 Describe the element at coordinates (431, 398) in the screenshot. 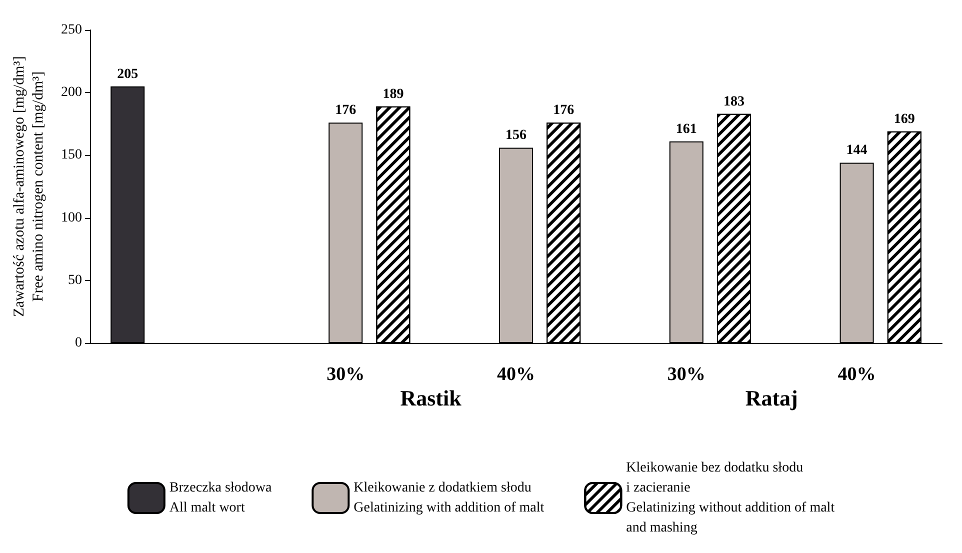

I see `text: Rastik` at that location.